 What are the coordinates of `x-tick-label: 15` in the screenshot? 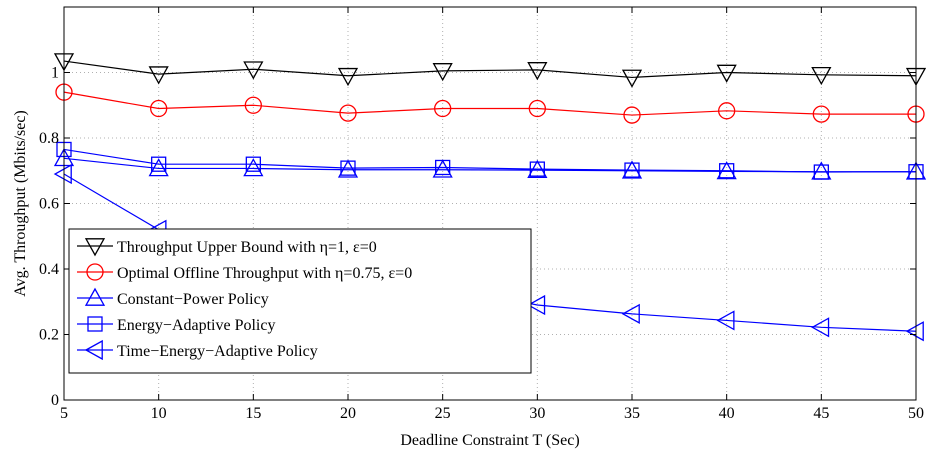 It's located at (253, 413).